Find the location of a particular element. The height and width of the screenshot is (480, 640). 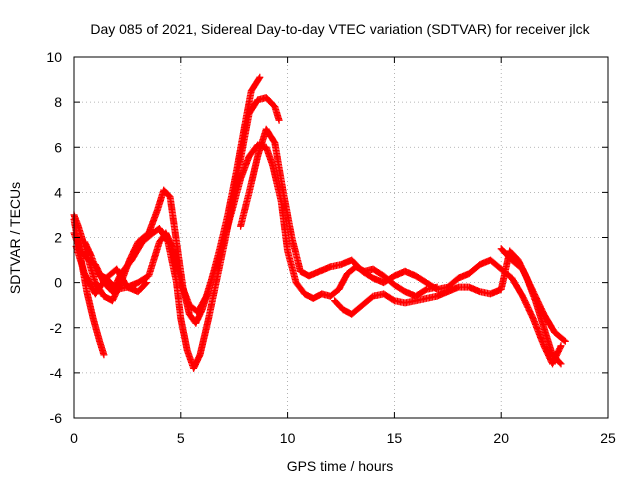

y-tick-label: -6 is located at coordinates (56, 418).